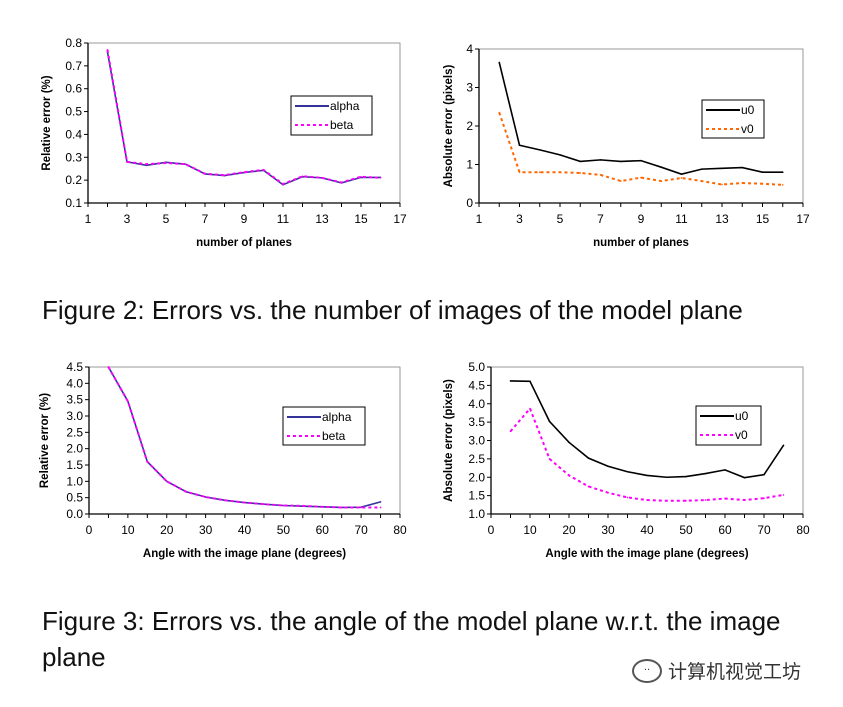  What do you see at coordinates (73, 157) in the screenshot?
I see `y-tick-label: 0.3` at bounding box center [73, 157].